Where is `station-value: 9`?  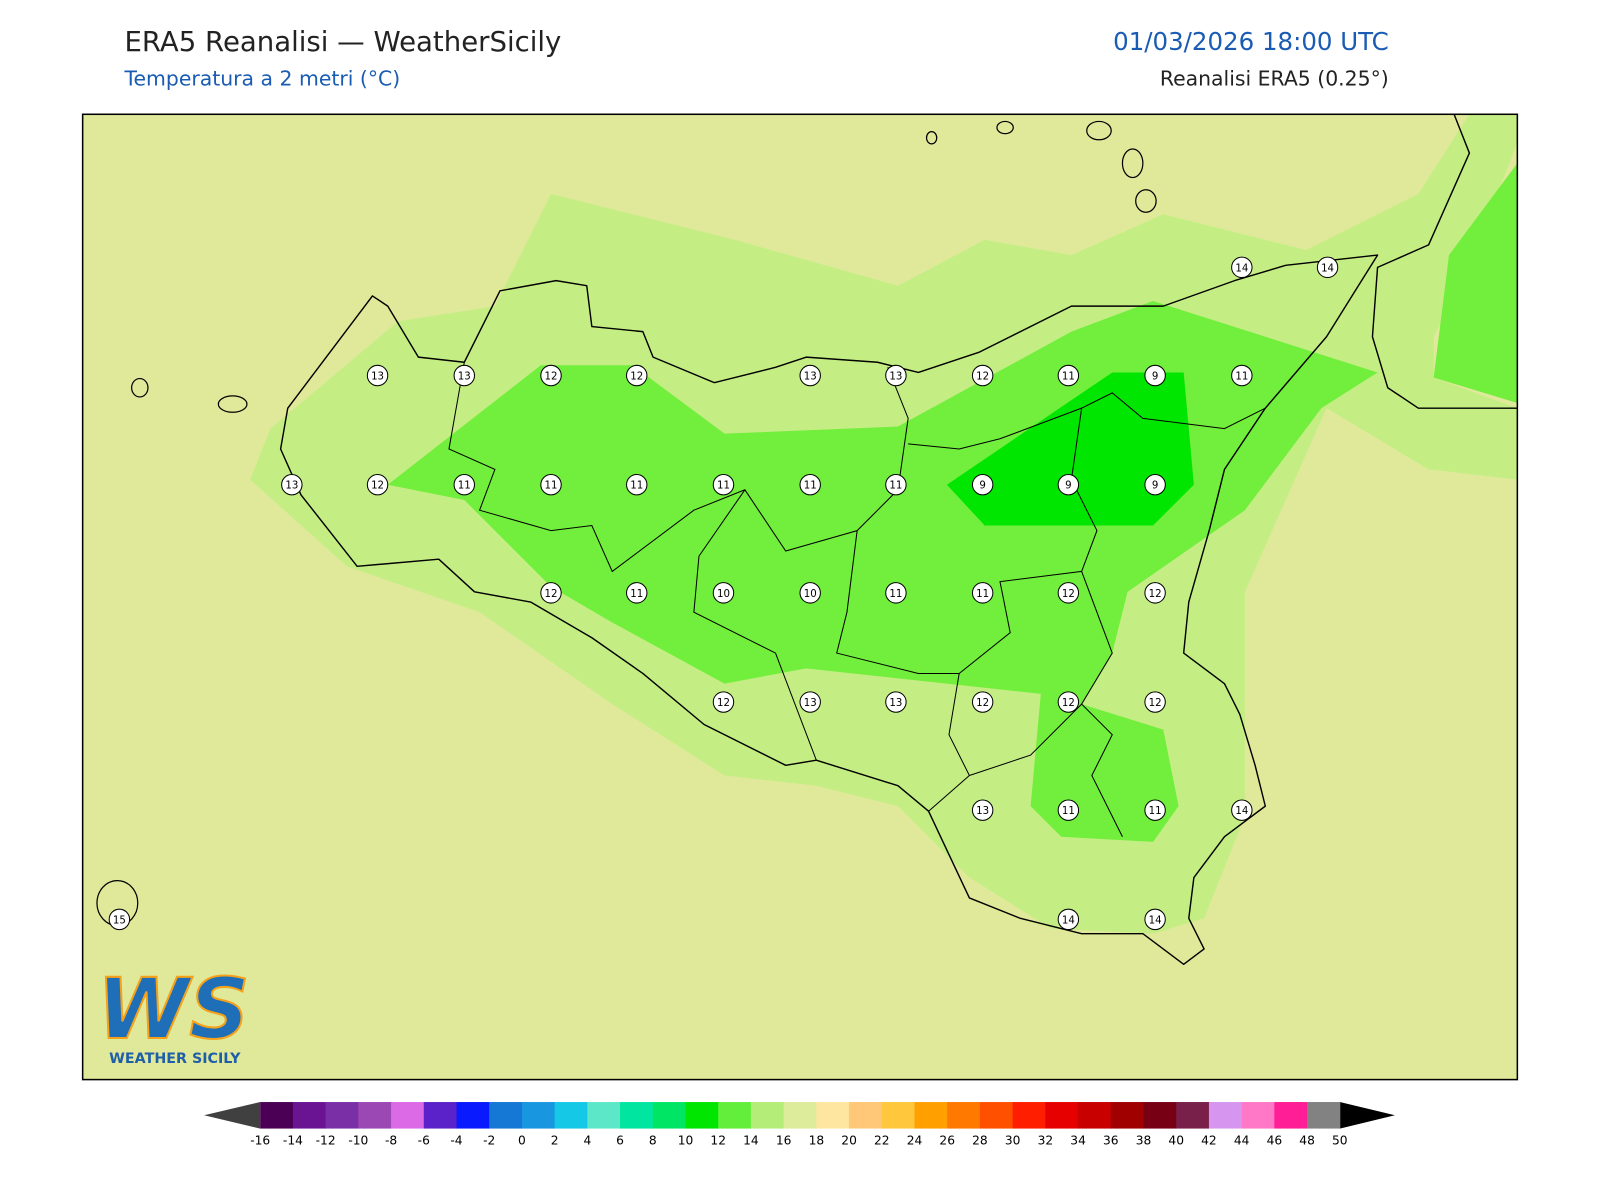 station-value: 9 is located at coordinates (1155, 377).